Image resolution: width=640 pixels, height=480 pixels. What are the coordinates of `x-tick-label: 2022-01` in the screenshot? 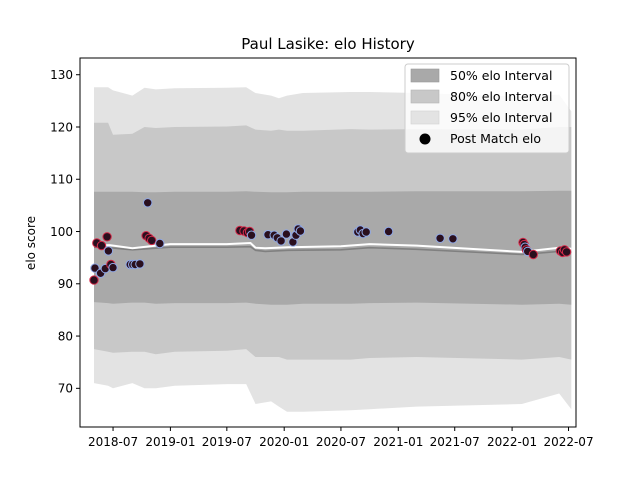 It's located at (512, 442).